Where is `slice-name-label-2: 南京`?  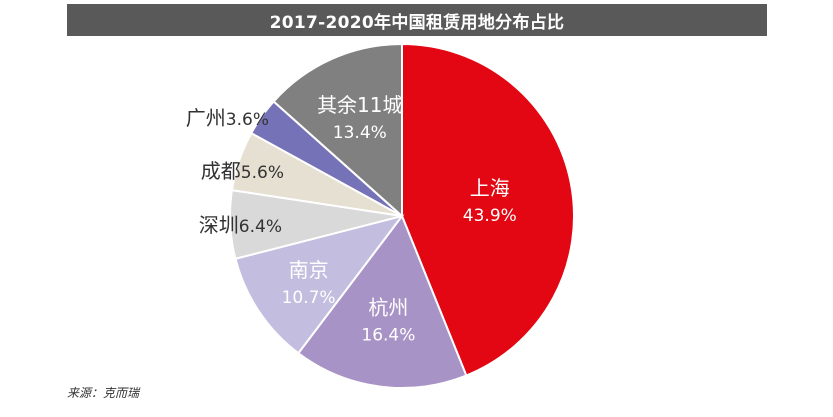
slice-name-label-2: 南京 is located at coordinates (309, 270).